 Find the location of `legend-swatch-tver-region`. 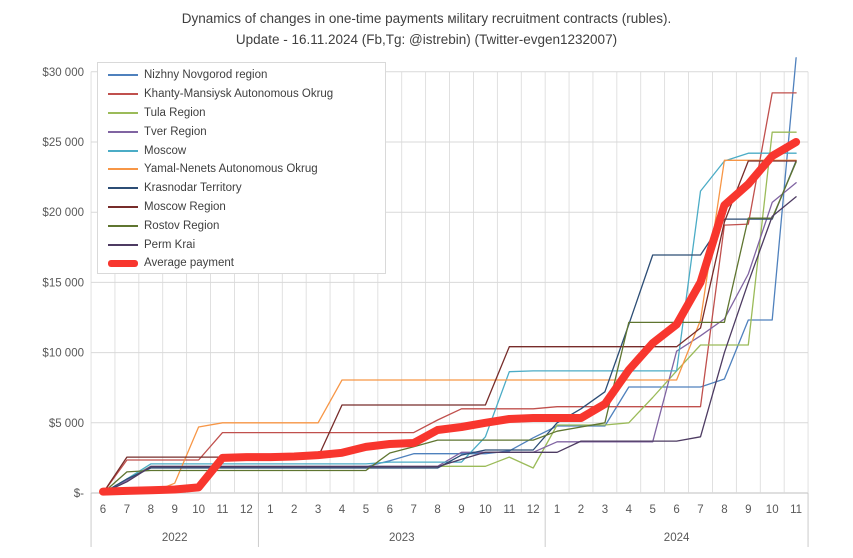

legend-swatch-tver-region is located at coordinates (123, 131).